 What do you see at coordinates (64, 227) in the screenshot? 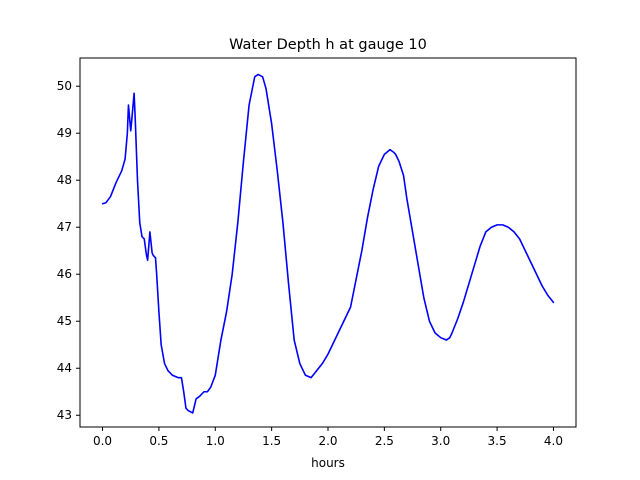
I see `y-tick-label: 47` at bounding box center [64, 227].